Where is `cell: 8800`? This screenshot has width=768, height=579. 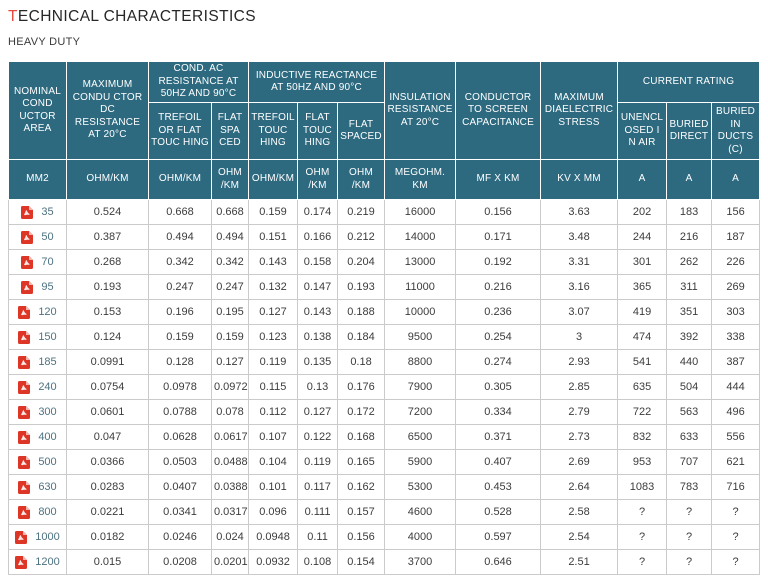
cell: 8800 is located at coordinates (420, 362).